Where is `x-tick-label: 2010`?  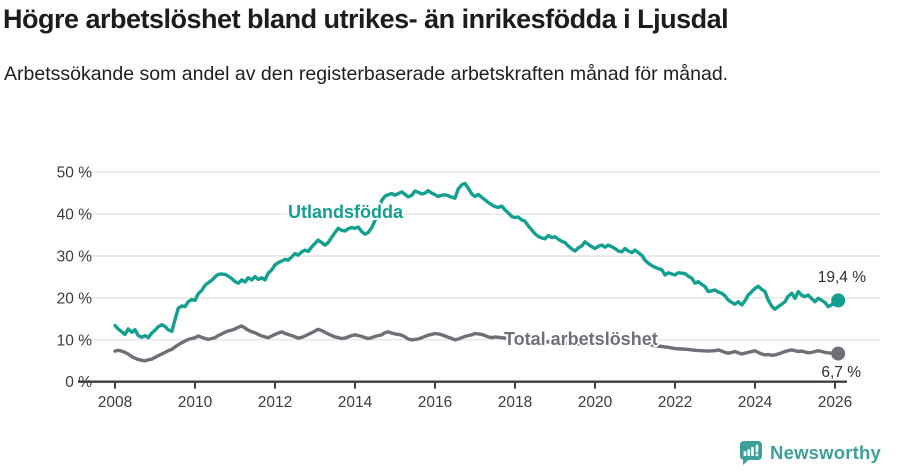
x-tick-label: 2010 is located at coordinates (195, 402).